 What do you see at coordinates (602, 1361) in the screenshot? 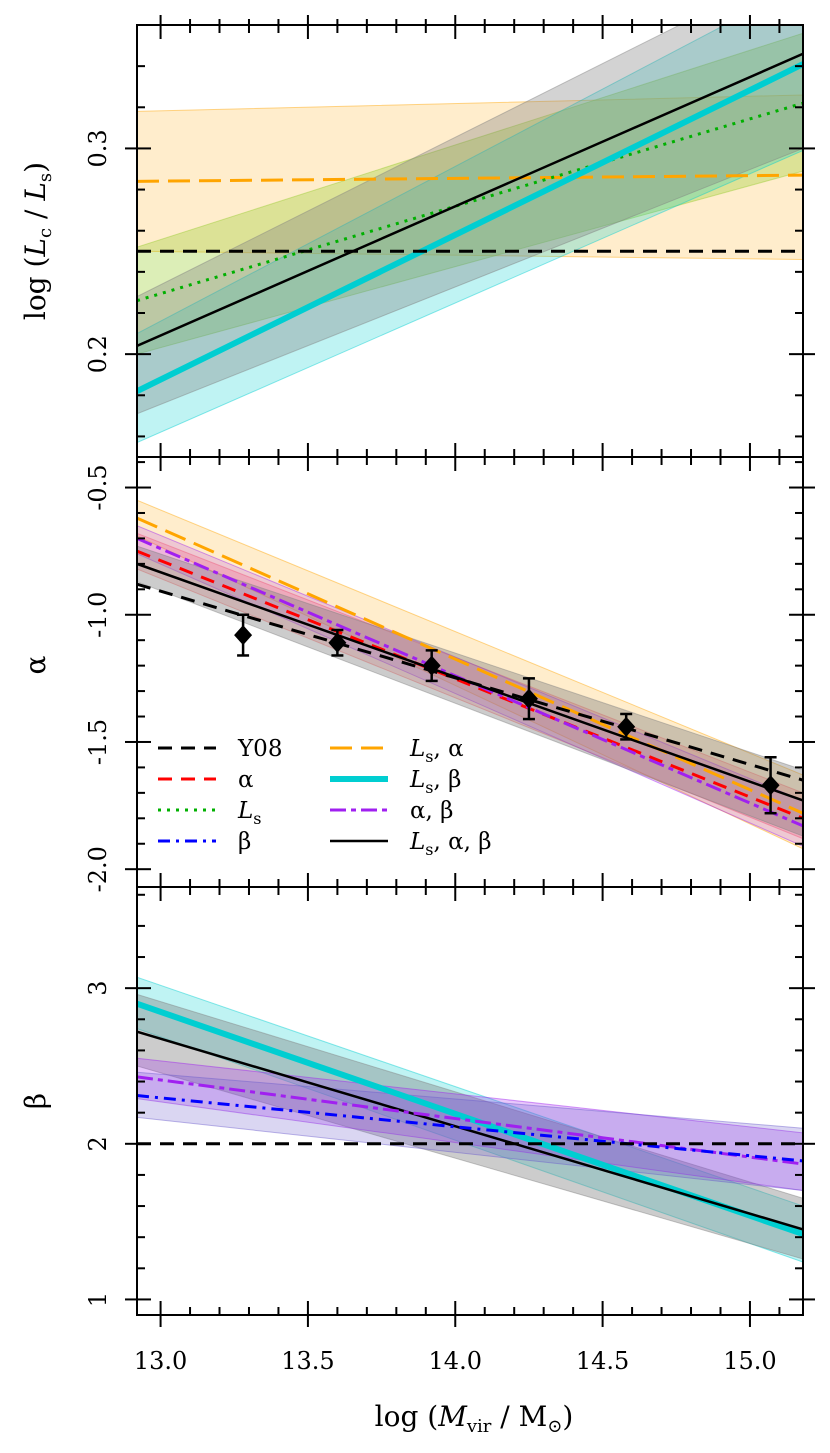
I see `x-tick-label: 14.5` at bounding box center [602, 1361].